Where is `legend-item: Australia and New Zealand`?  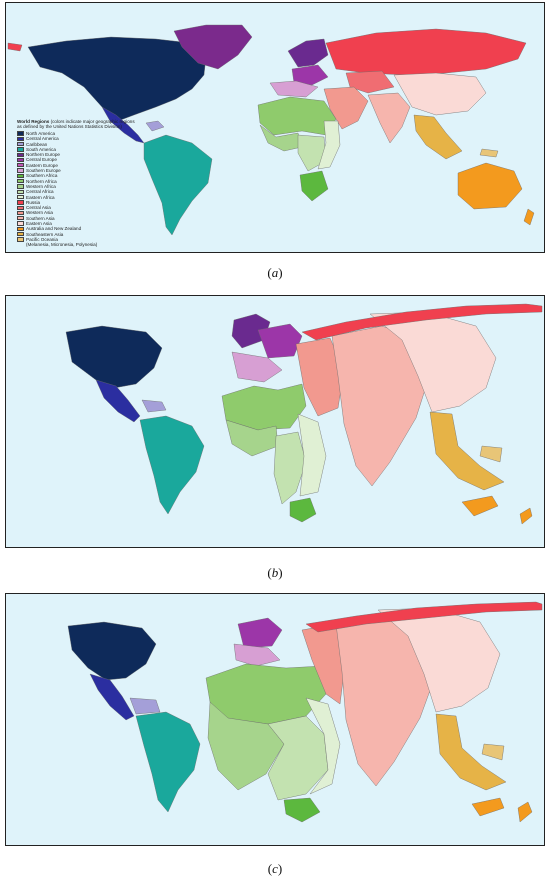 legend-item: Australia and New Zealand is located at coordinates (77, 228).